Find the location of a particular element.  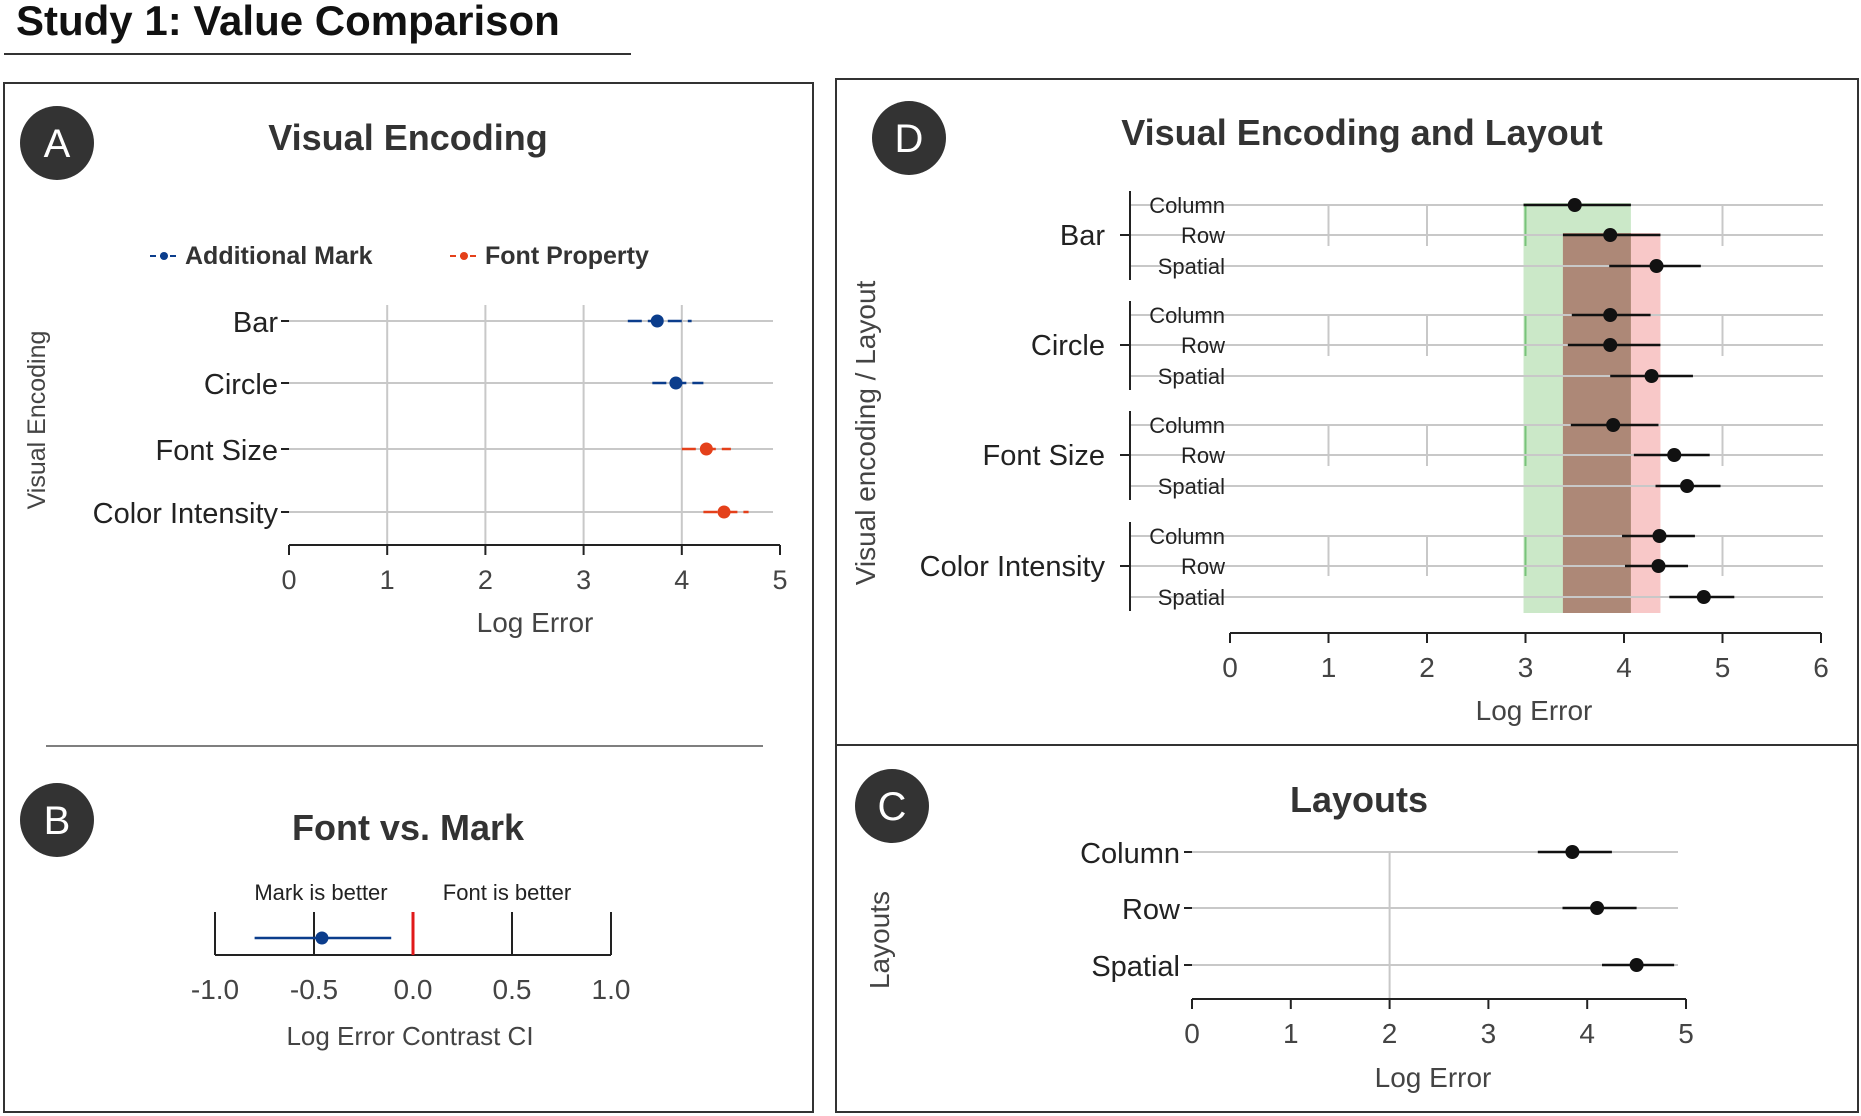

panel-c-x-tick-label: 2 is located at coordinates (1390, 1033).